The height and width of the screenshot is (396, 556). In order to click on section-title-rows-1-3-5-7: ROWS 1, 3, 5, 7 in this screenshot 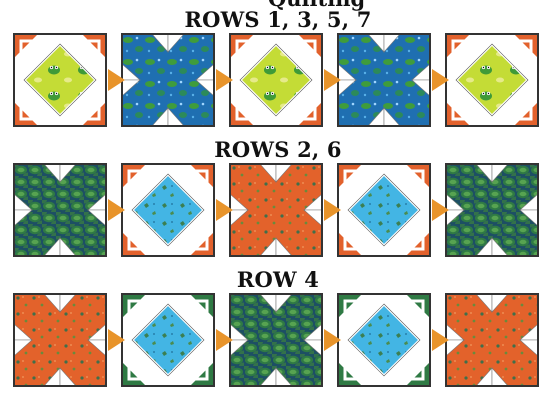, I will do `click(278, 19)`.